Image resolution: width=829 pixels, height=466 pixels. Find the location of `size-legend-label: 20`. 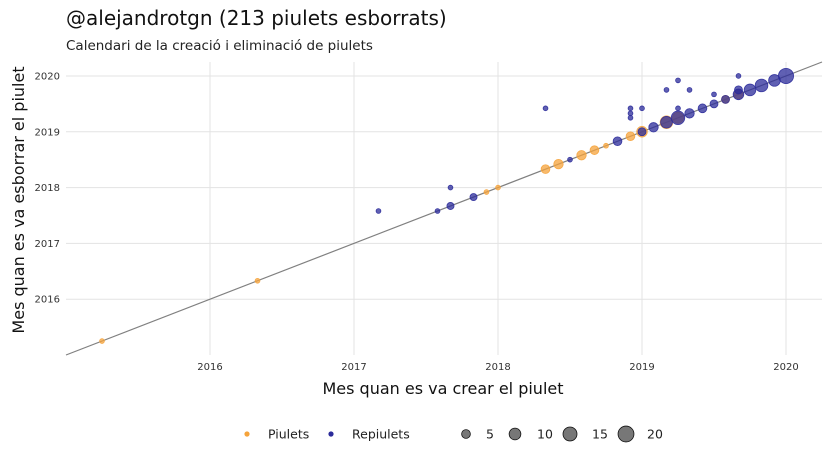

size-legend-label: 20 is located at coordinates (655, 434).